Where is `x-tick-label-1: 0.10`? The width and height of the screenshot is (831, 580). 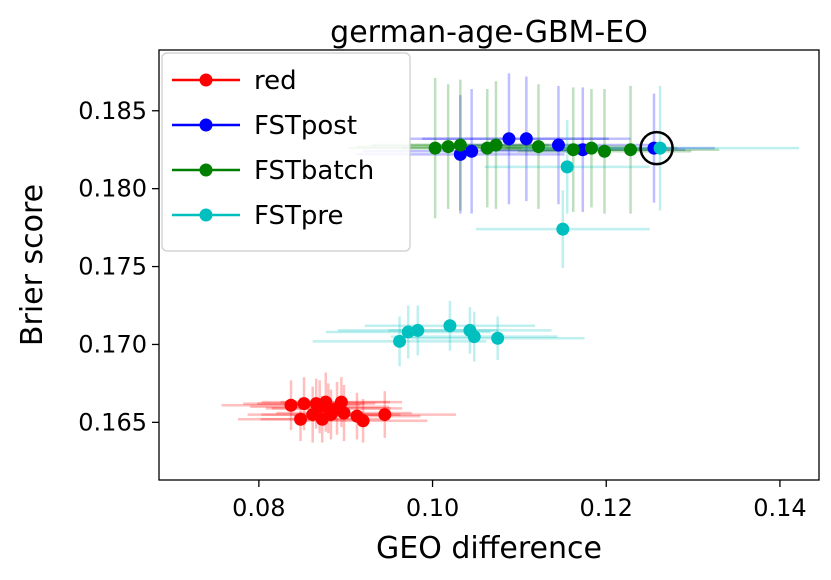
x-tick-label-1: 0.10 is located at coordinates (432, 508).